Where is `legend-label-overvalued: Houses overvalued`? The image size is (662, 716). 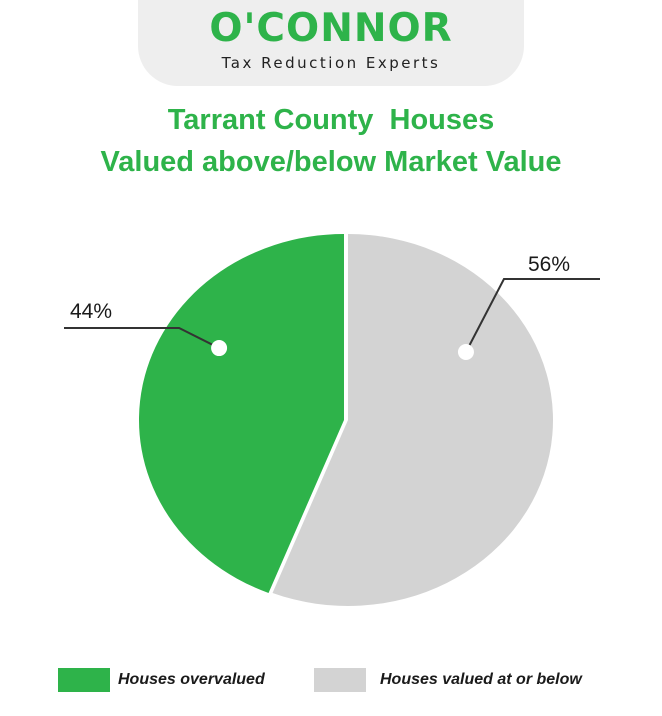
legend-label-overvalued: Houses overvalued is located at coordinates (191, 679).